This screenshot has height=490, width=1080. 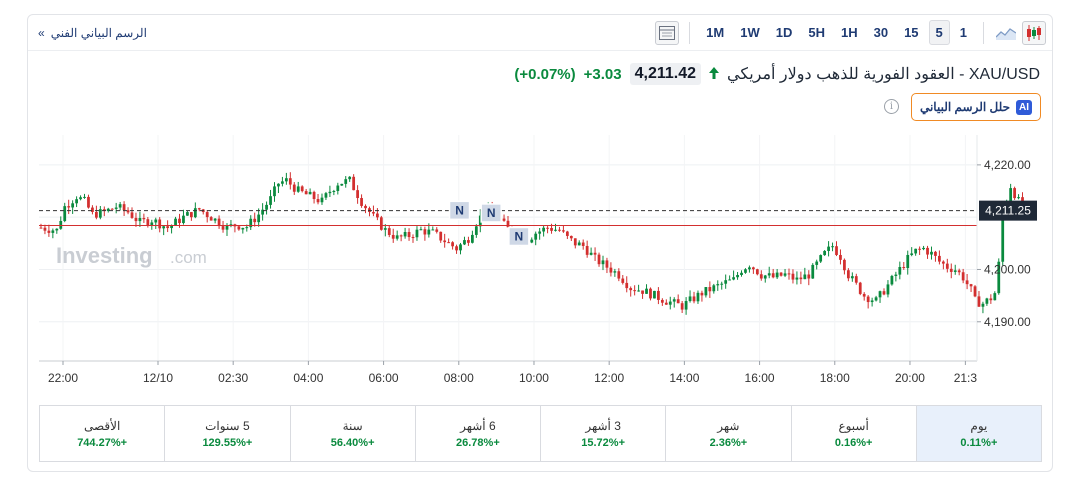 What do you see at coordinates (891, 106) in the screenshot?
I see `info-icon: i` at bounding box center [891, 106].